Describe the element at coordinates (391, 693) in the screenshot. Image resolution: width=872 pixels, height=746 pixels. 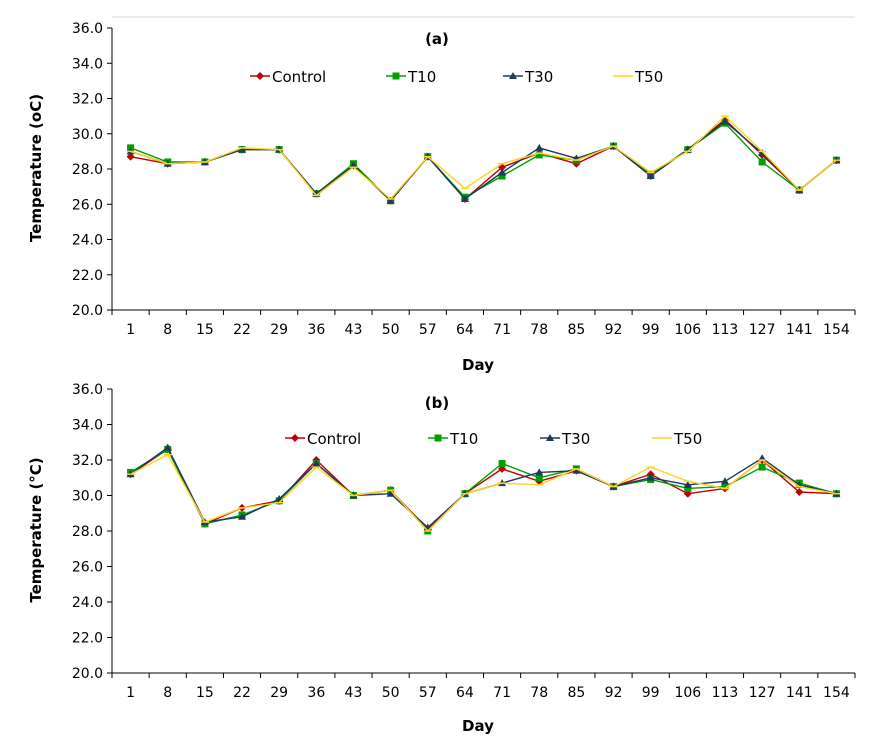
I see `panel-b-x-tick-label: 50` at that location.